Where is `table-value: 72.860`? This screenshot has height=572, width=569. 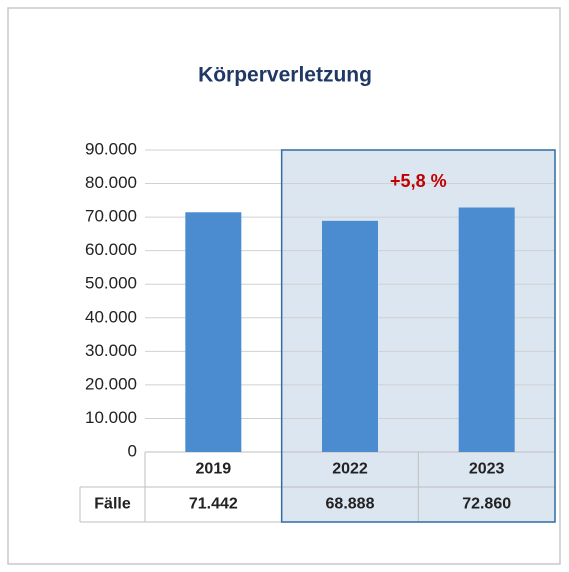 table-value: 72.860 is located at coordinates (486, 504).